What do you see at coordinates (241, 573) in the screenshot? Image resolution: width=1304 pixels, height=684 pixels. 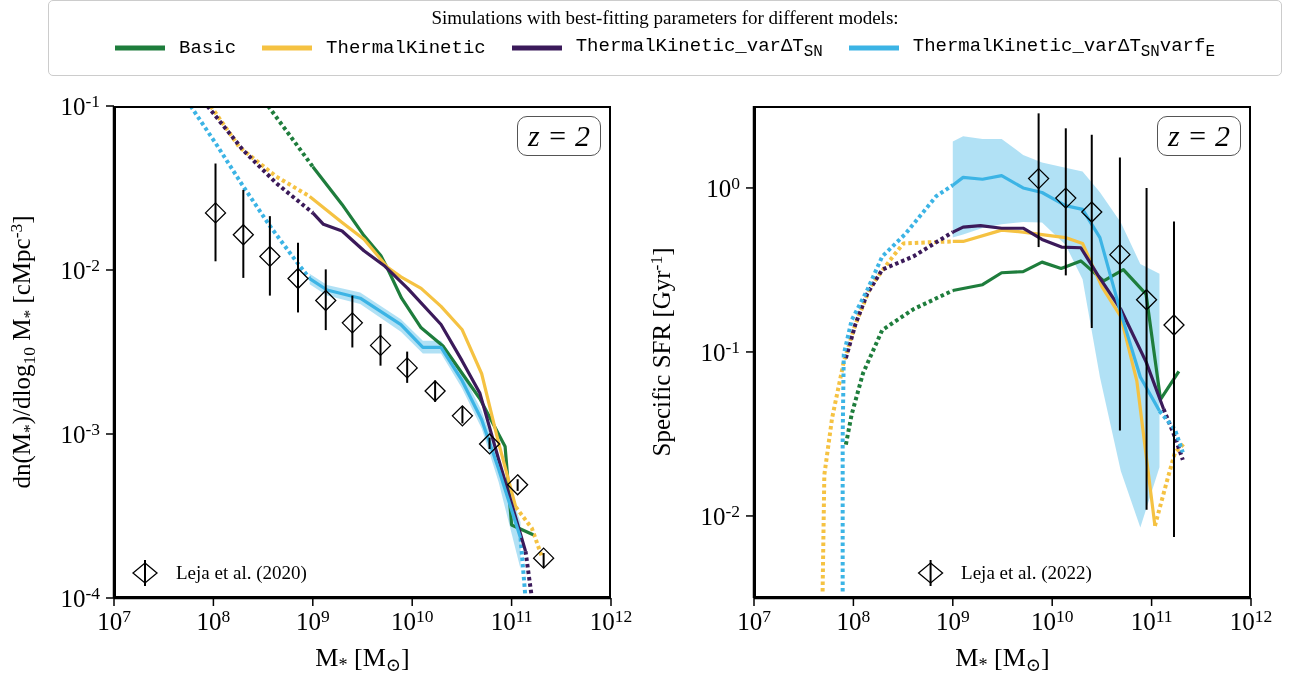 I see `legend-label: Leja et al. (2020)` at bounding box center [241, 573].